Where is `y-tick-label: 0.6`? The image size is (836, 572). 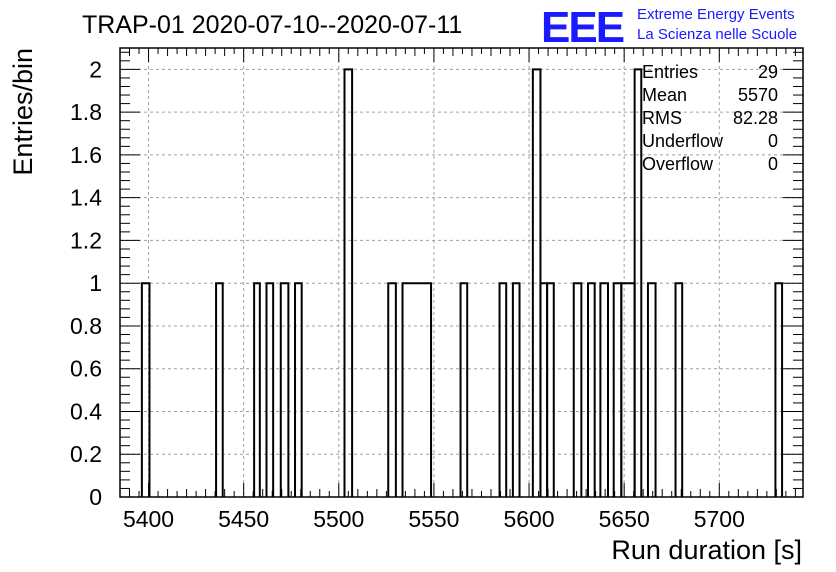 y-tick-label: 0.6 is located at coordinates (86, 369).